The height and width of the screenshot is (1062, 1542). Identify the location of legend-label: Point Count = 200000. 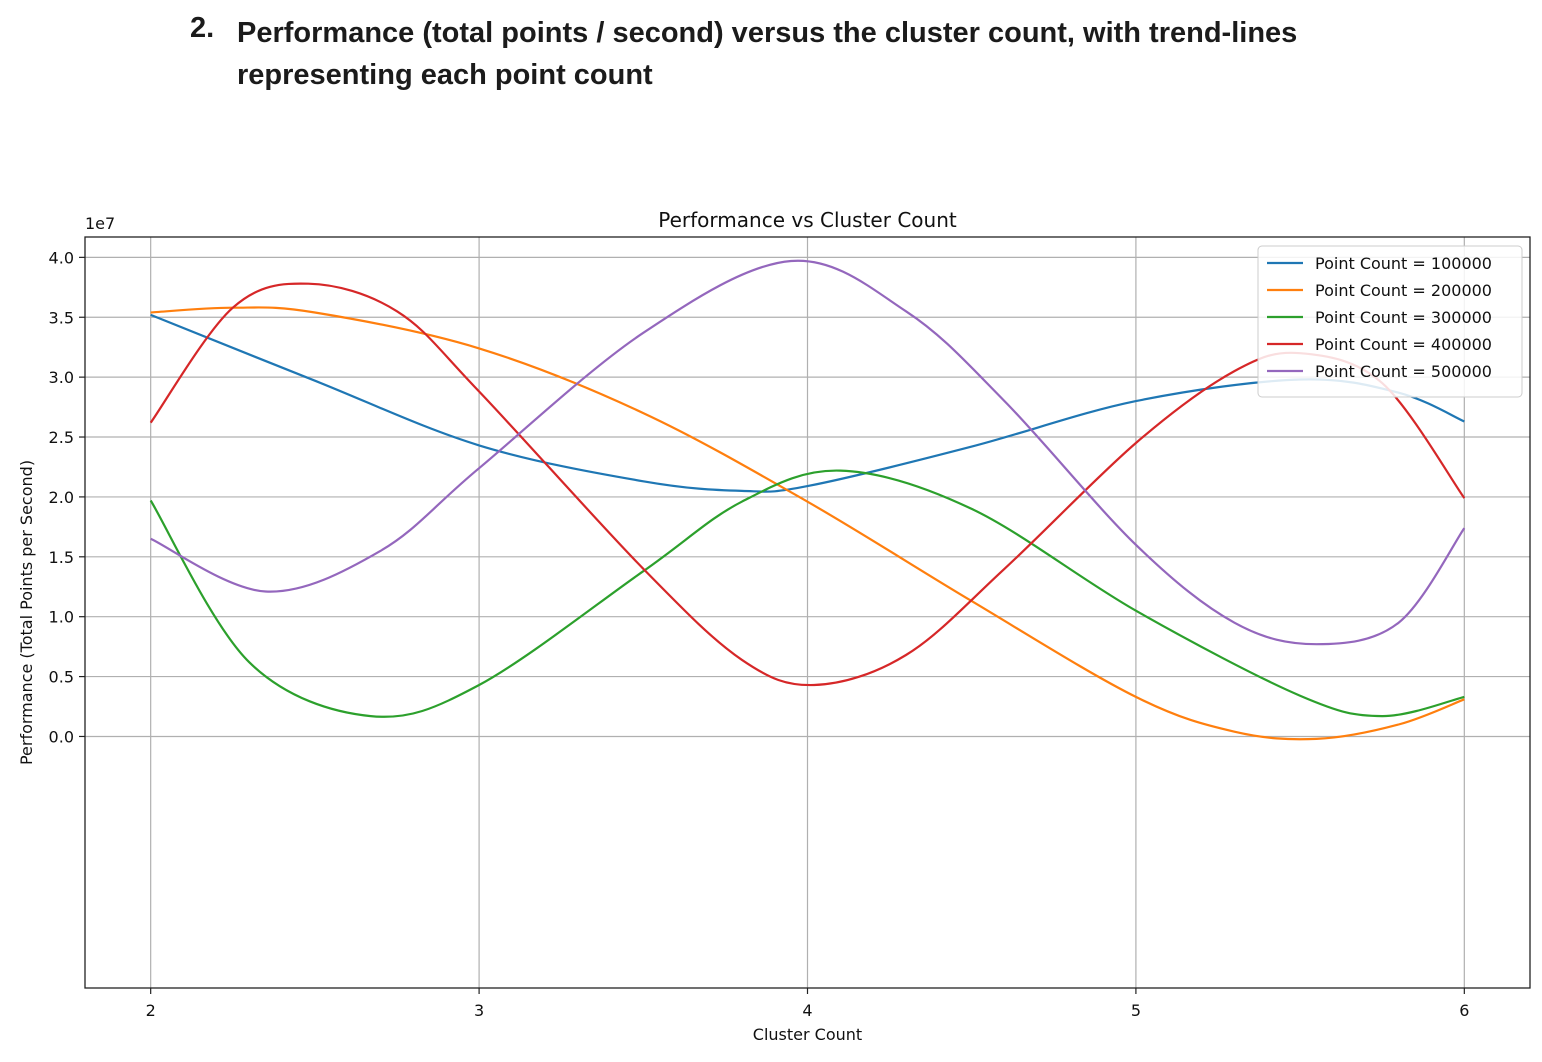
(1403, 290).